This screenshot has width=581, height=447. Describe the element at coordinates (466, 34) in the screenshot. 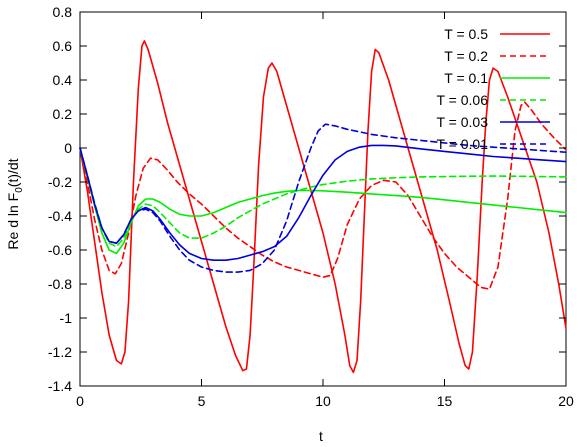

I see `legend-entry-label: T = 0.5` at that location.